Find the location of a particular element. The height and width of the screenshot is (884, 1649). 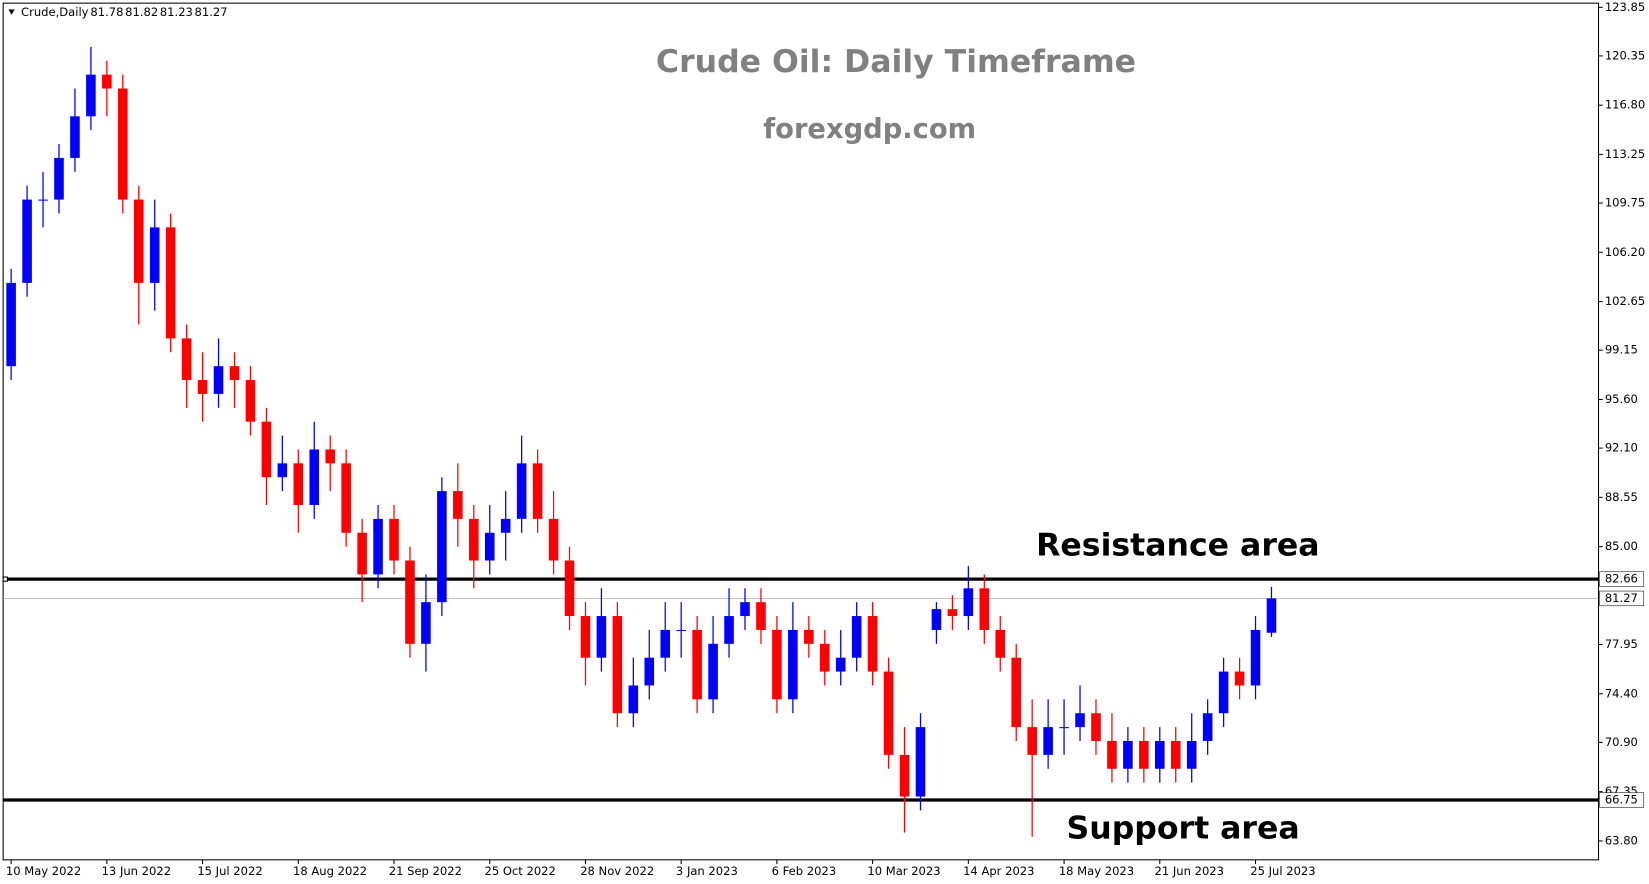

x-tick-label: 14 Apr 2023 is located at coordinates (998, 871).